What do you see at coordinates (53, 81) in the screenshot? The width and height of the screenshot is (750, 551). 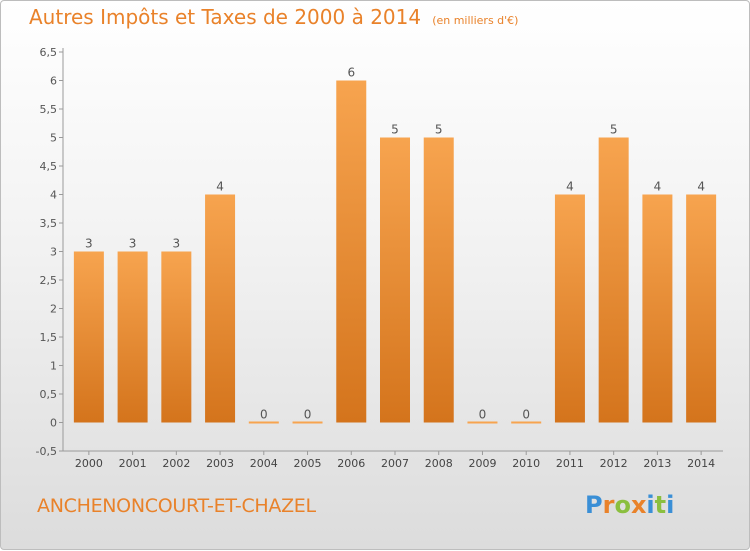 I see `y-tick-label: 6` at bounding box center [53, 81].